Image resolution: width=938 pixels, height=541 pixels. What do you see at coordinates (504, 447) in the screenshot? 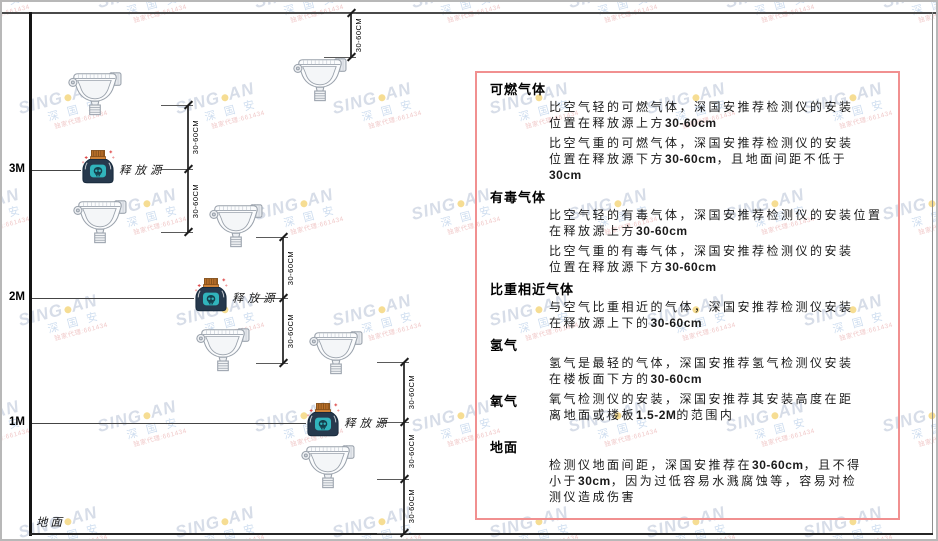
I see `panel-section-heading: 地面` at bounding box center [504, 447].